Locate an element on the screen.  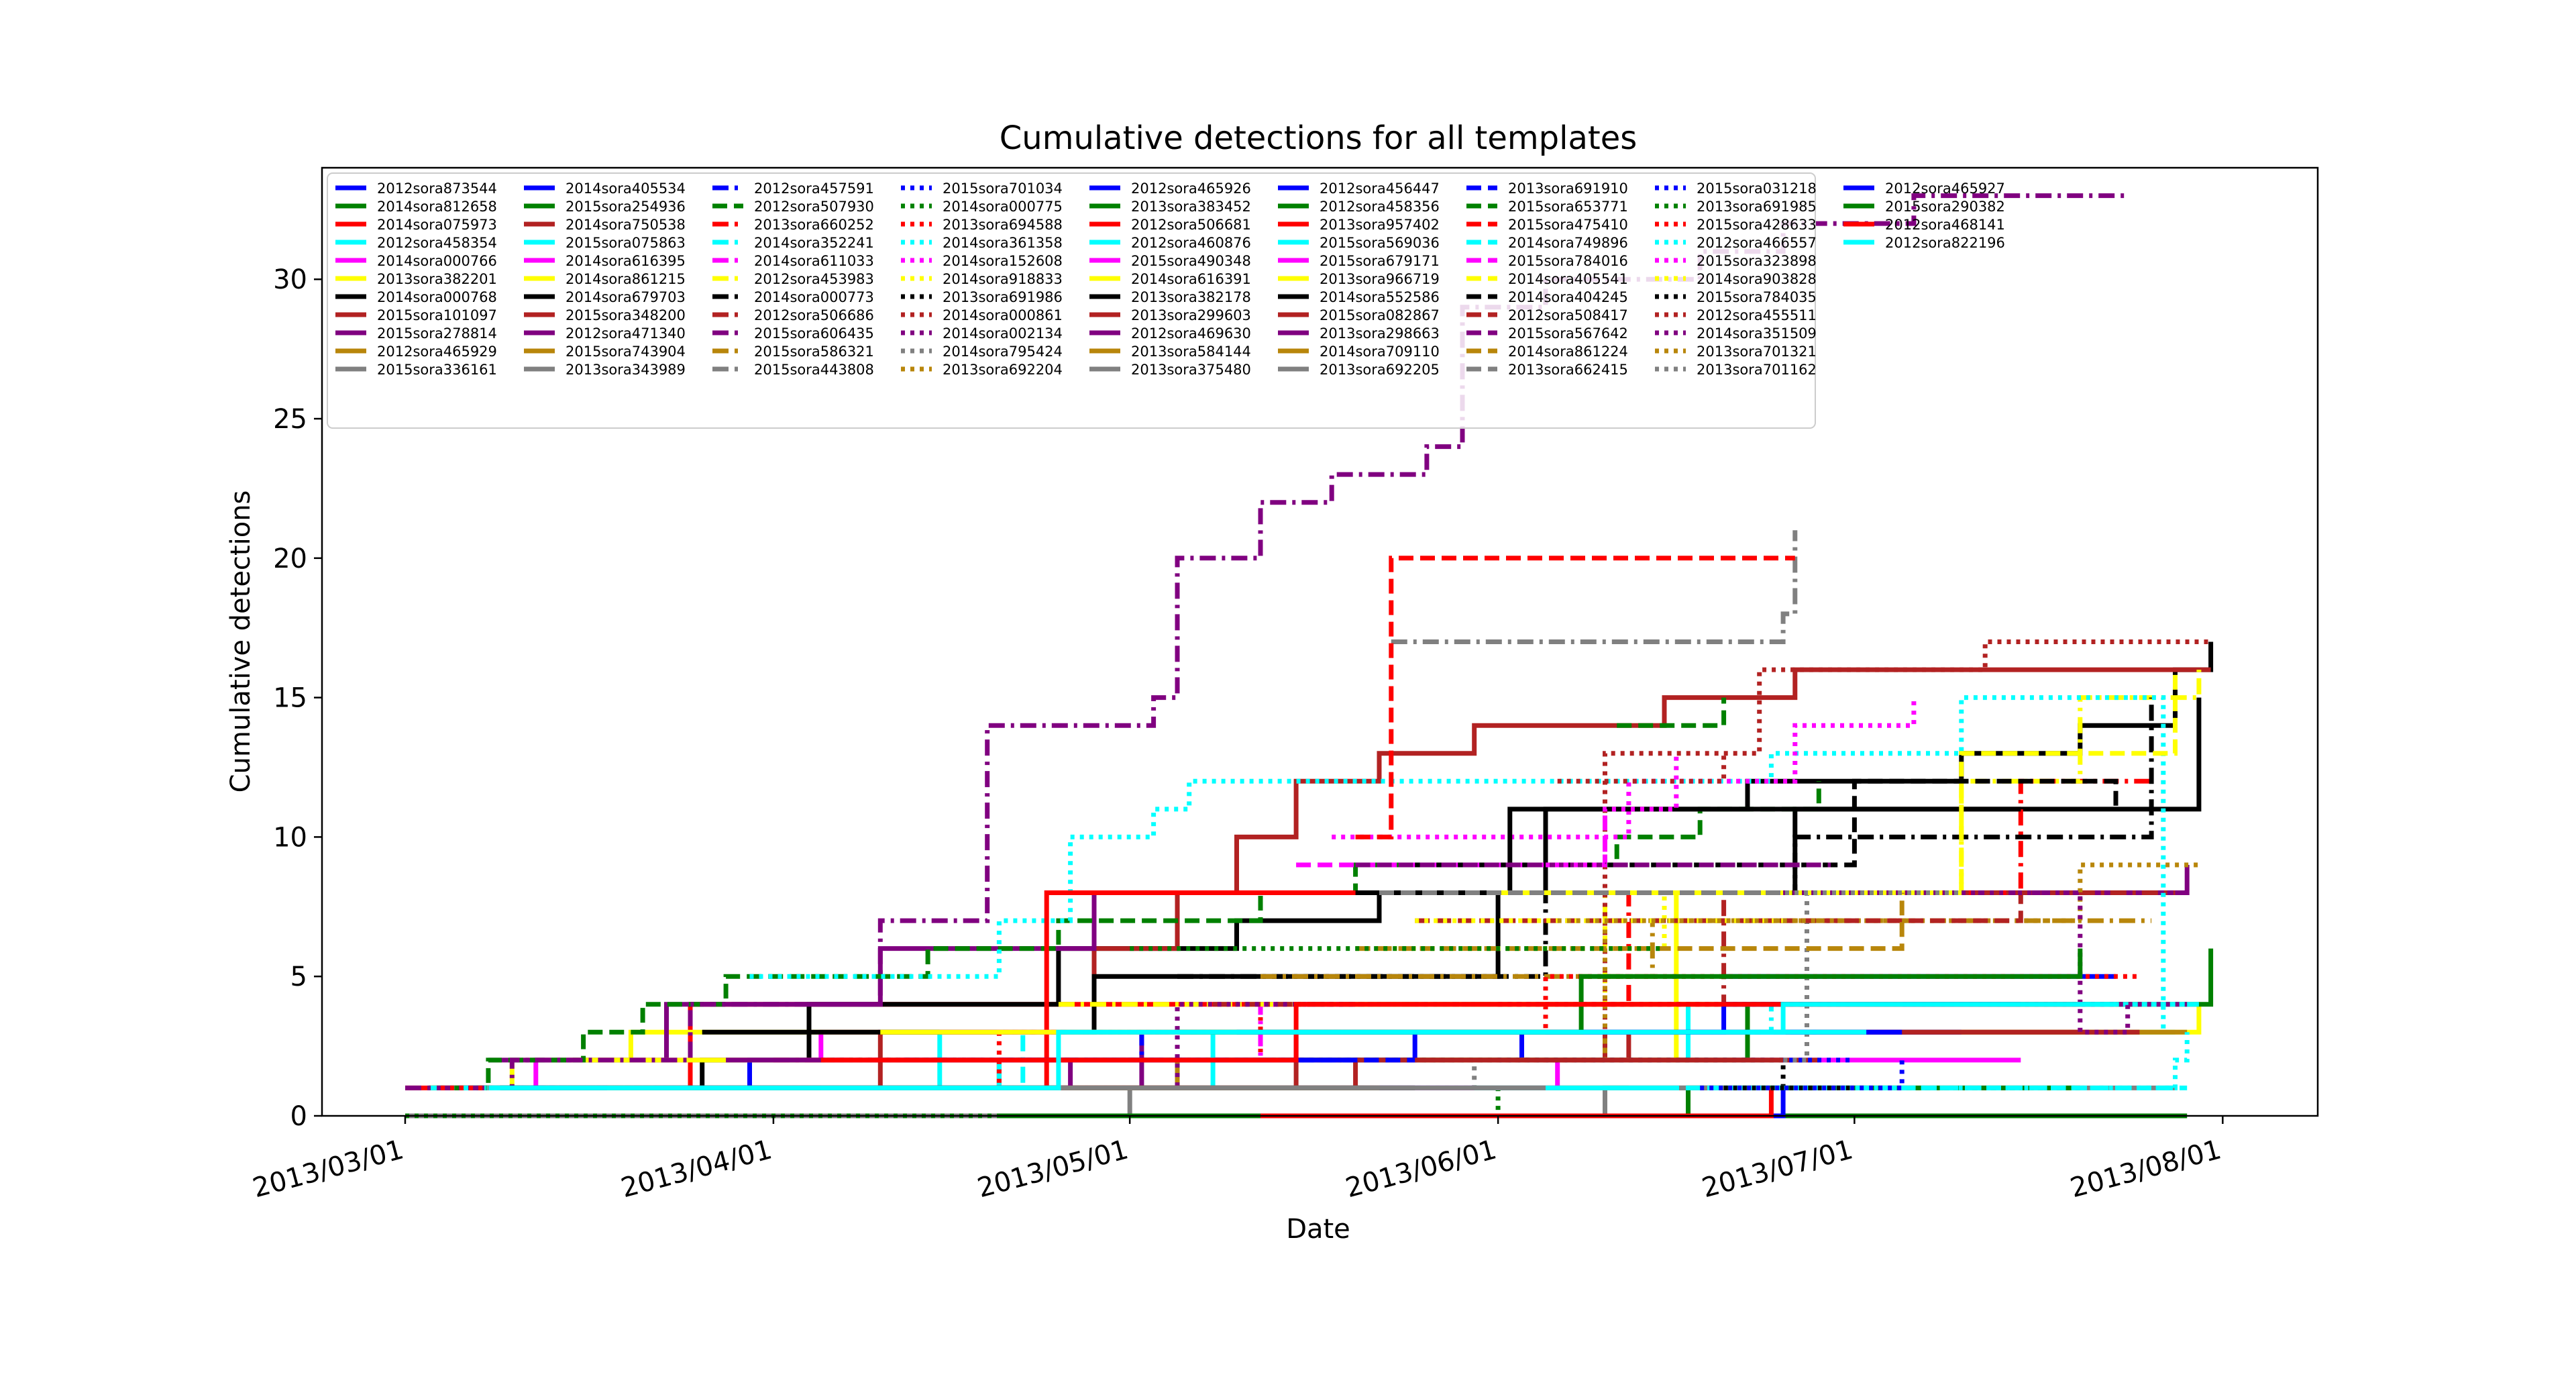
y-tick-label: 5 is located at coordinates (298, 977).